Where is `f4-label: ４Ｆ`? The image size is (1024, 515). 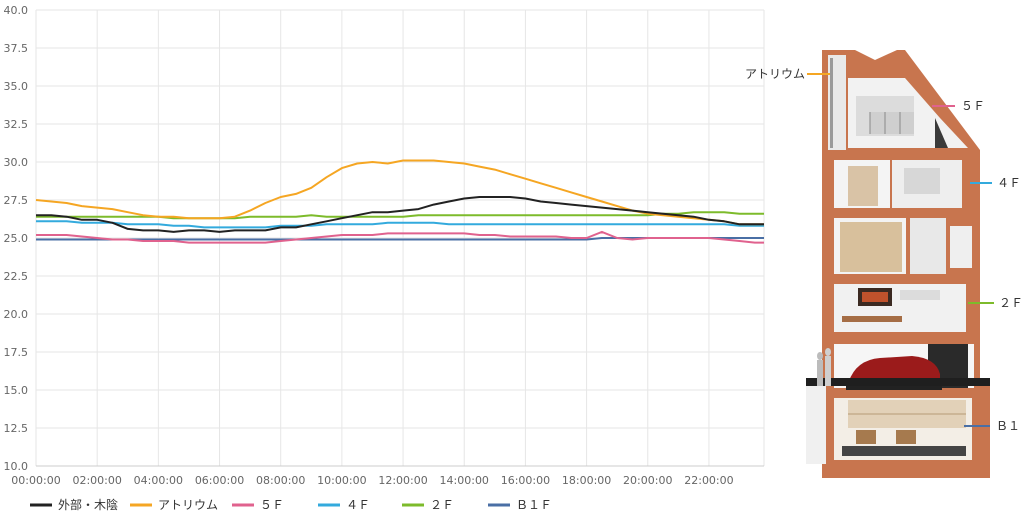 f4-label: ４Ｆ is located at coordinates (1009, 183).